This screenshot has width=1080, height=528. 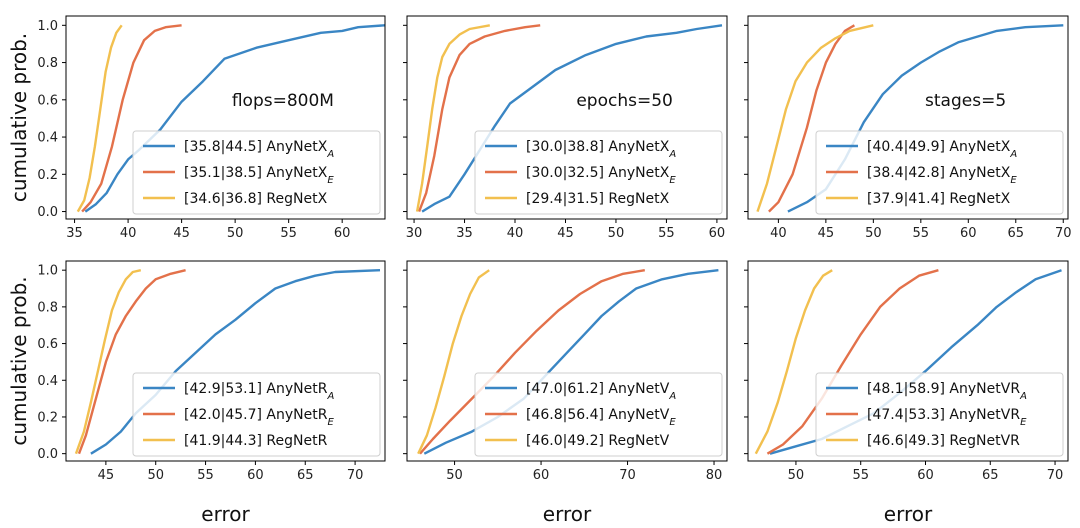 I want to click on x-axis-label: error, so click(x=567, y=514).